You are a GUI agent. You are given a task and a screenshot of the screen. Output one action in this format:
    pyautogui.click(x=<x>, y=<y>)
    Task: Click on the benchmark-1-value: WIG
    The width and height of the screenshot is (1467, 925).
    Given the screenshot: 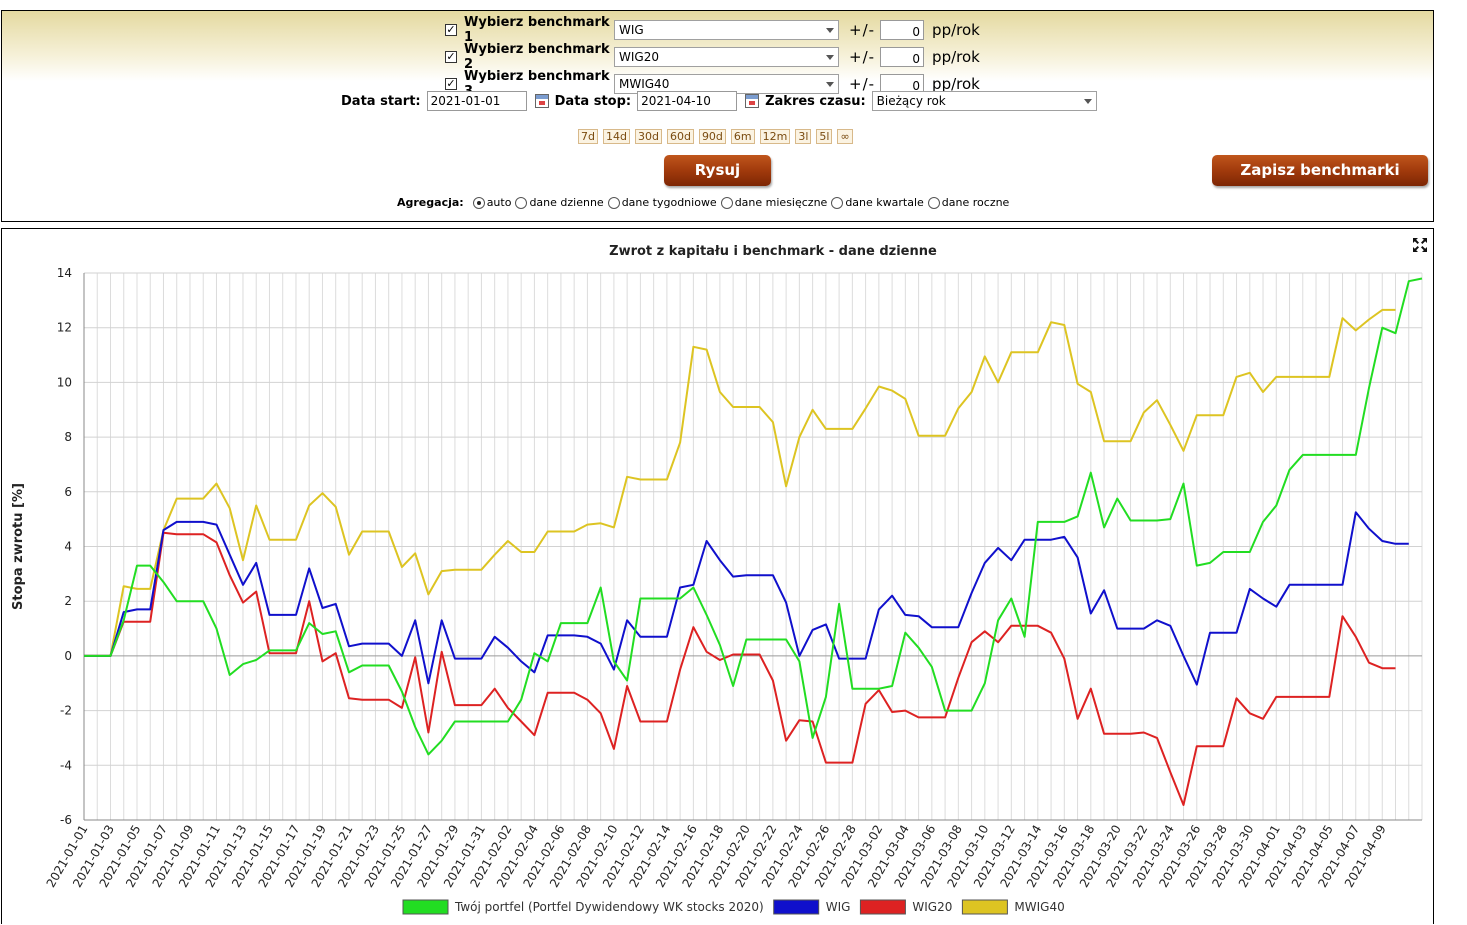 What is the action you would take?
    pyautogui.click(x=631, y=30)
    